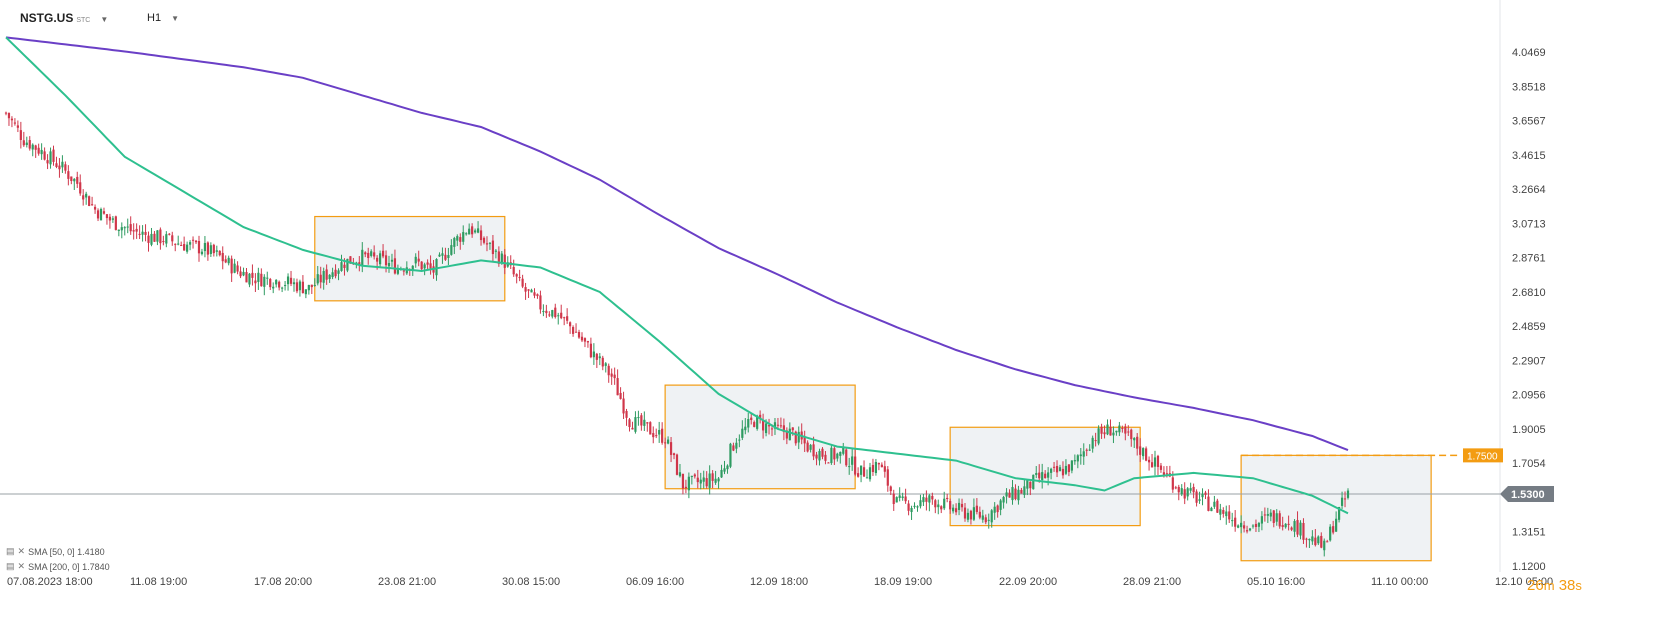  What do you see at coordinates (55, 551) in the screenshot?
I see `legend-sma50: ▤ ✕ SMA [50, 0] 1.4180` at bounding box center [55, 551].